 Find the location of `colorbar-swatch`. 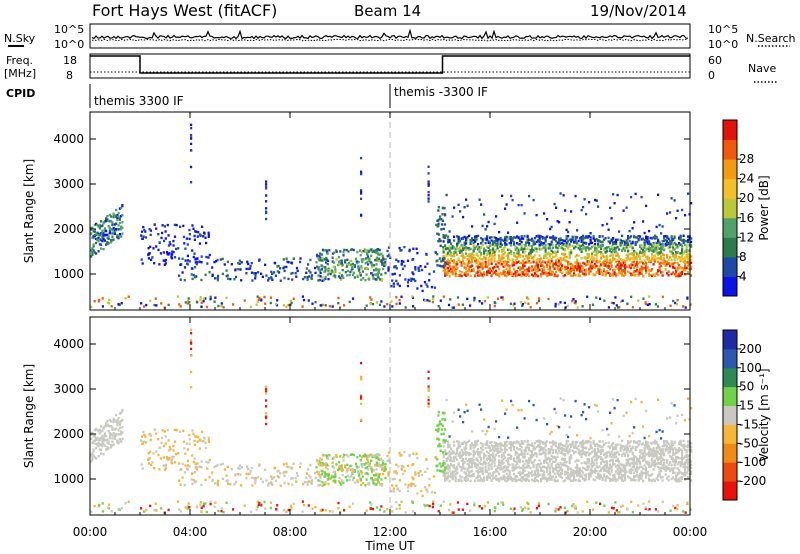

colorbar-swatch is located at coordinates (730, 286).